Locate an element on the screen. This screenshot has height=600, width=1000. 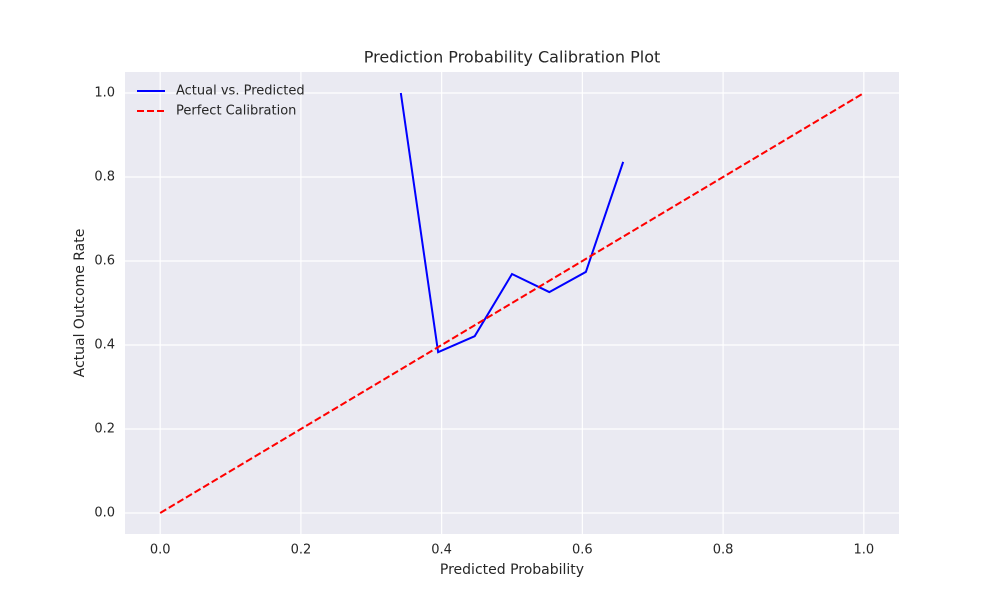
legend-label: Actual vs. Predicted is located at coordinates (240, 91).